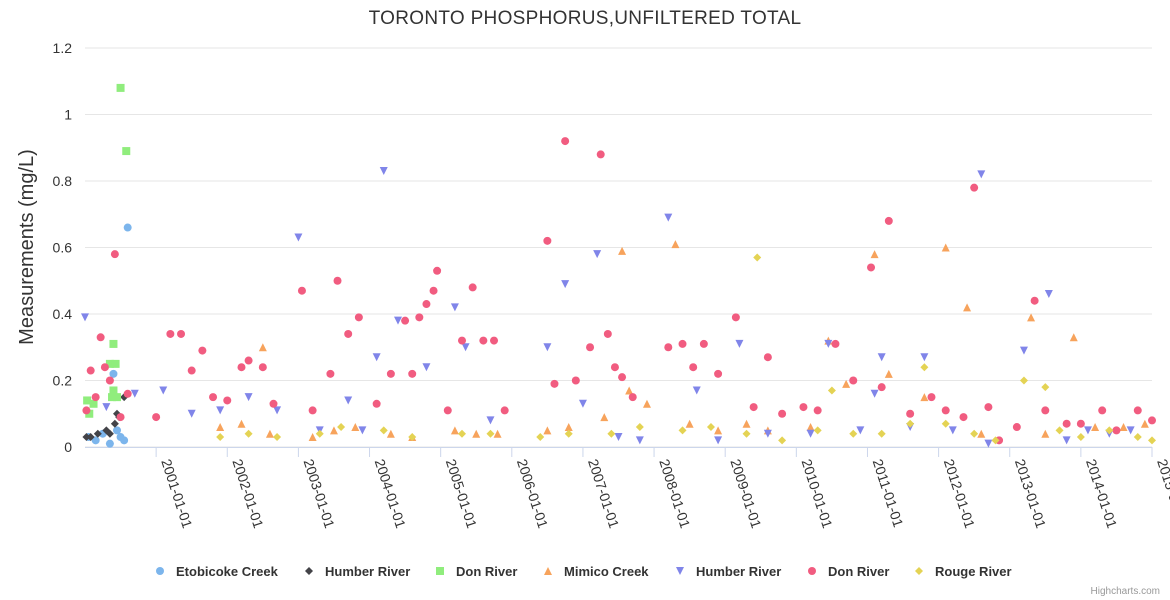  What do you see at coordinates (1125, 591) in the screenshot?
I see `credits-link: Highcharts.com` at bounding box center [1125, 591].